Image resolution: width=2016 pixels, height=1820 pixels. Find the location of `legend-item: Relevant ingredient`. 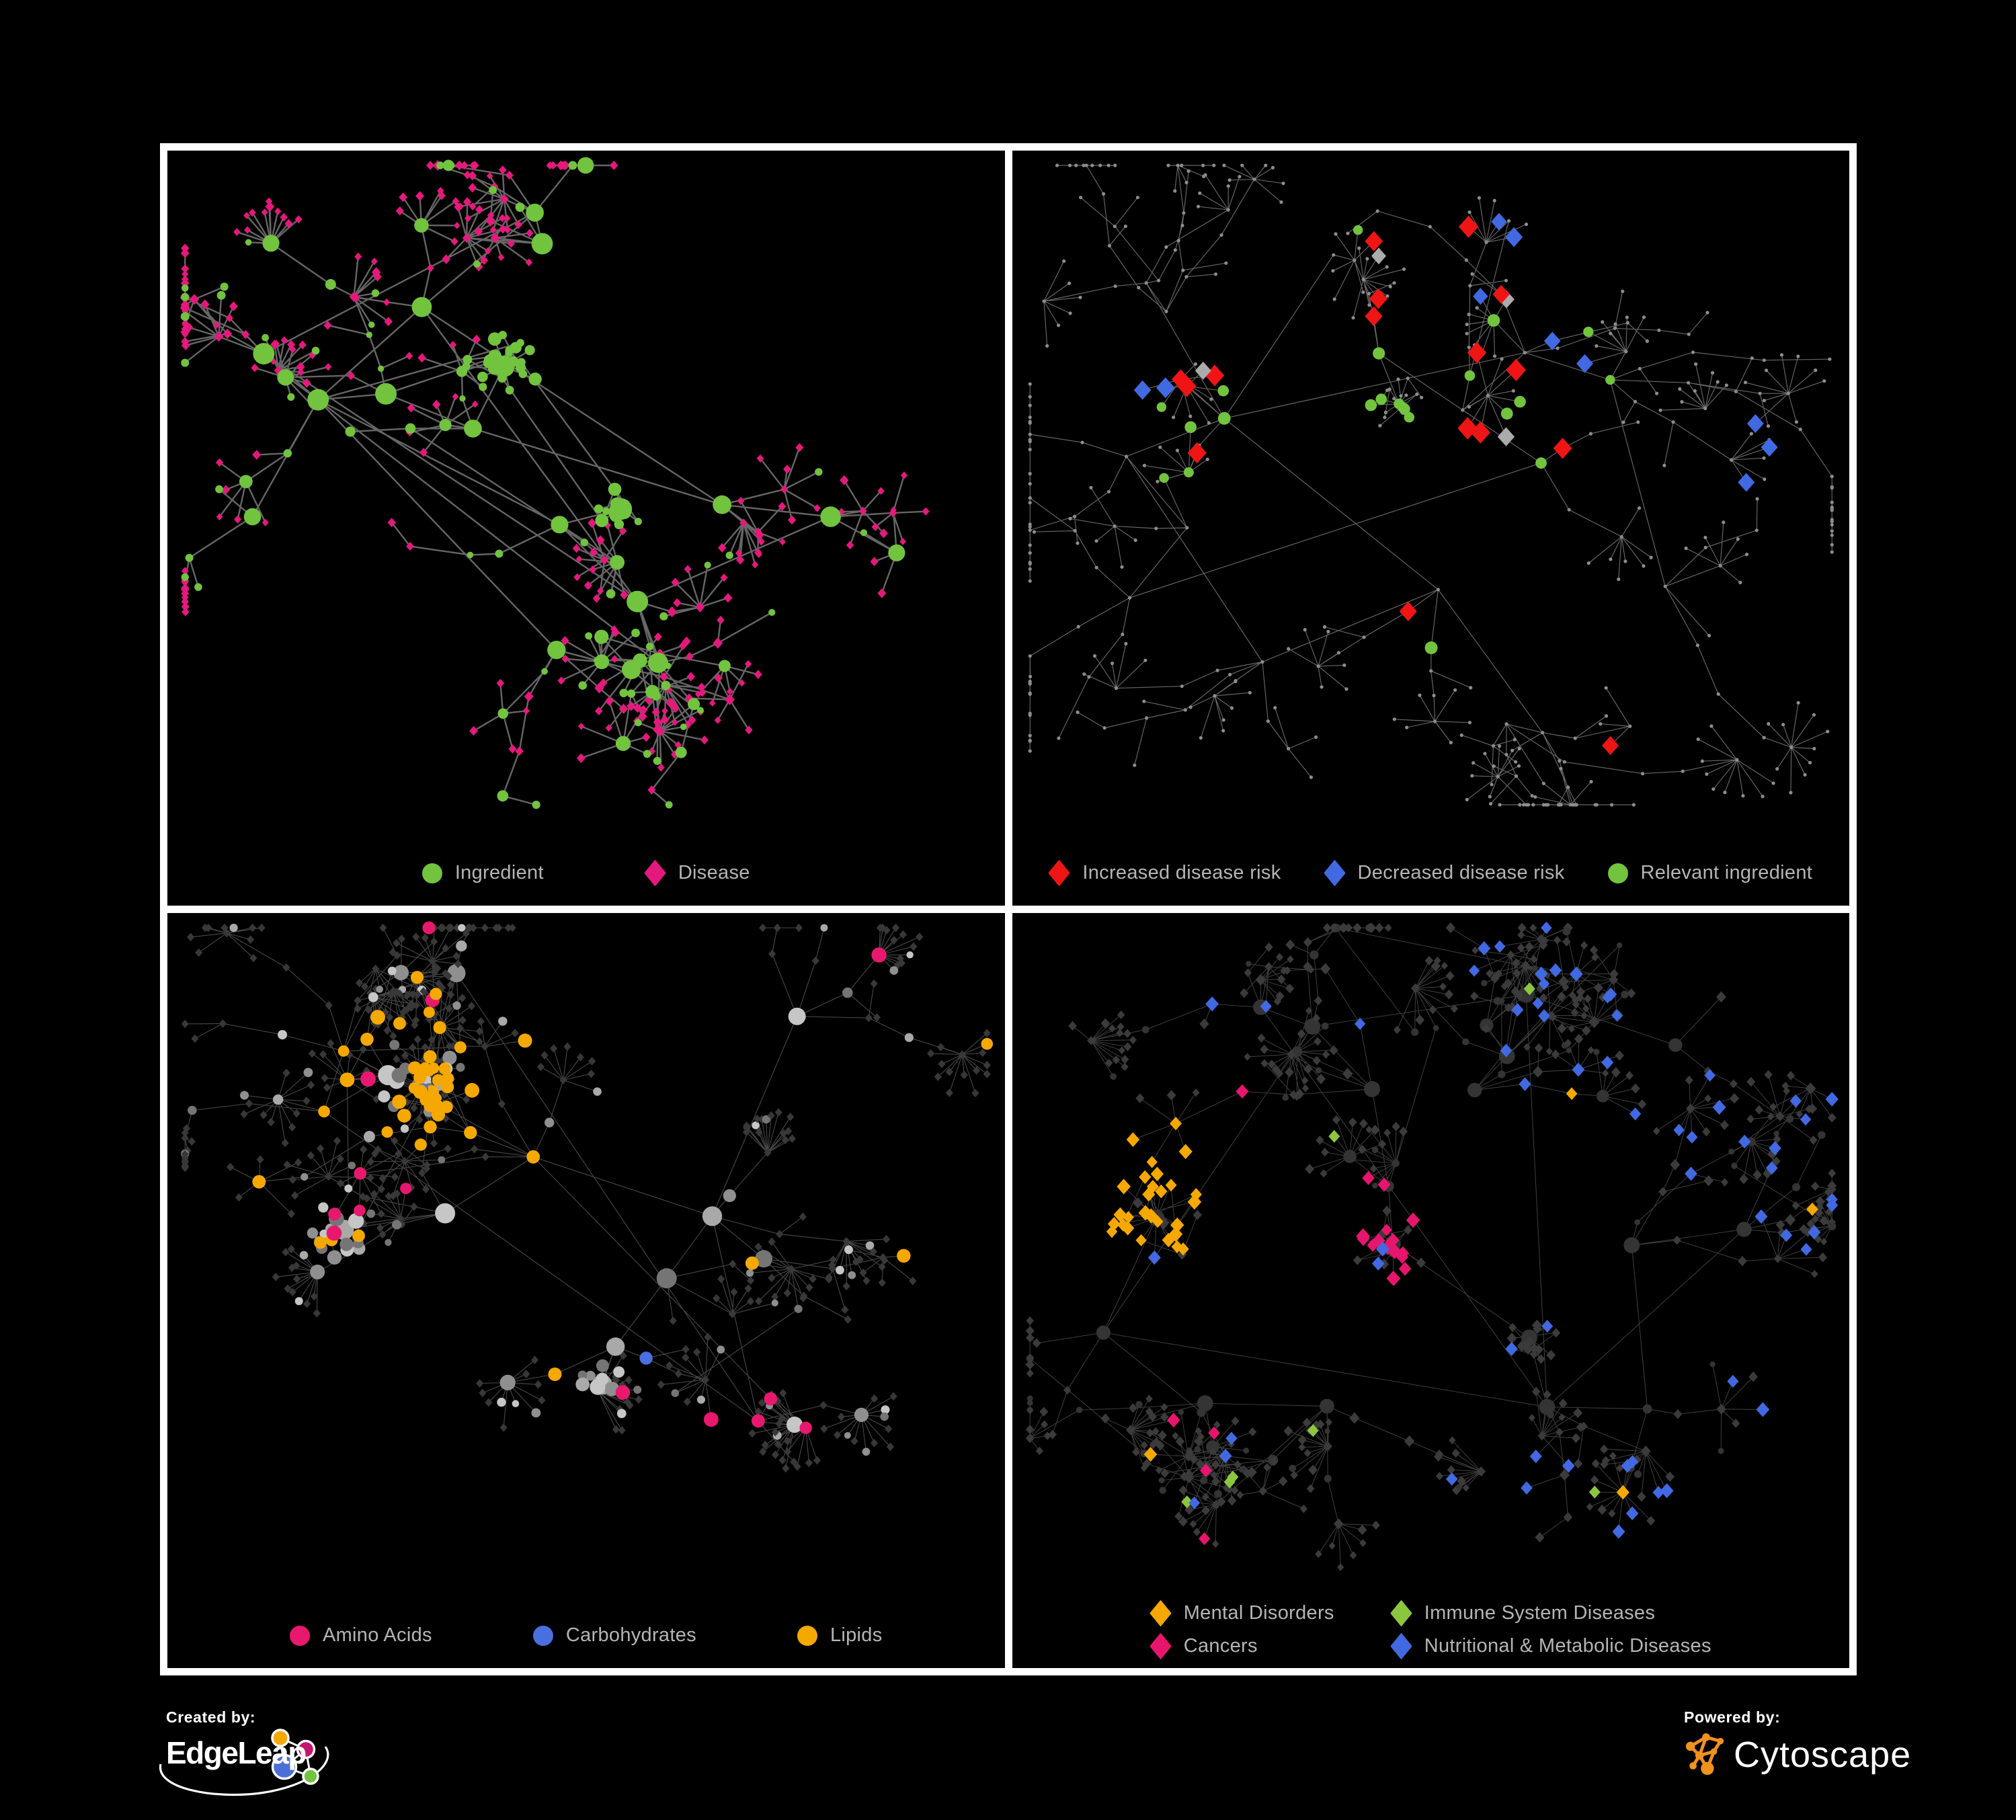

legend-item: Relevant ingredient is located at coordinates (1710, 873).